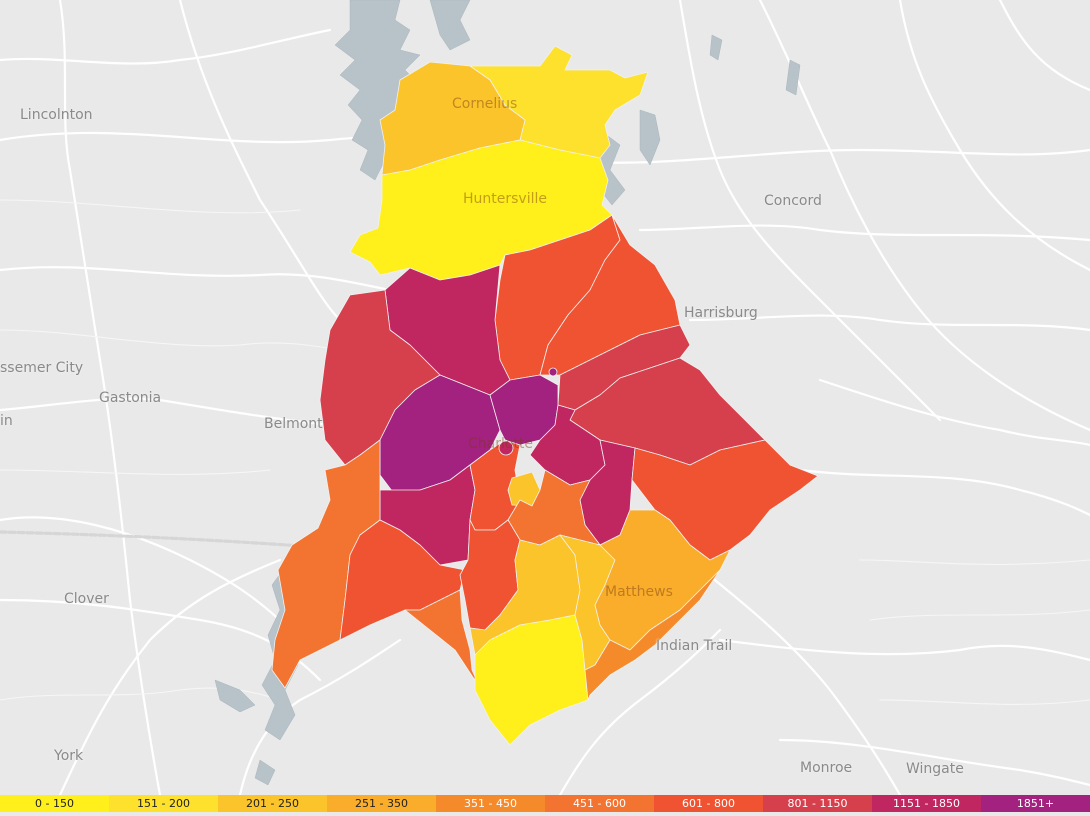 The width and height of the screenshot is (1090, 816). Describe the element at coordinates (599, 803) in the screenshot. I see `legend-item: 451 - 600` at that location.